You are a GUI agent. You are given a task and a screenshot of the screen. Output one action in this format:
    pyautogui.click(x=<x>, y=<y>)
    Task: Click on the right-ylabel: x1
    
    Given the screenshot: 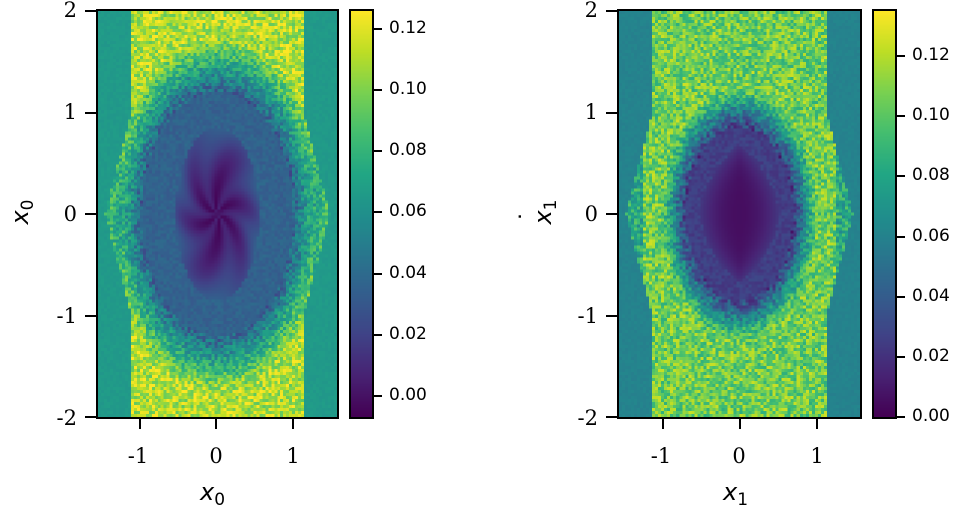 What is the action you would take?
    pyautogui.click(x=545, y=212)
    